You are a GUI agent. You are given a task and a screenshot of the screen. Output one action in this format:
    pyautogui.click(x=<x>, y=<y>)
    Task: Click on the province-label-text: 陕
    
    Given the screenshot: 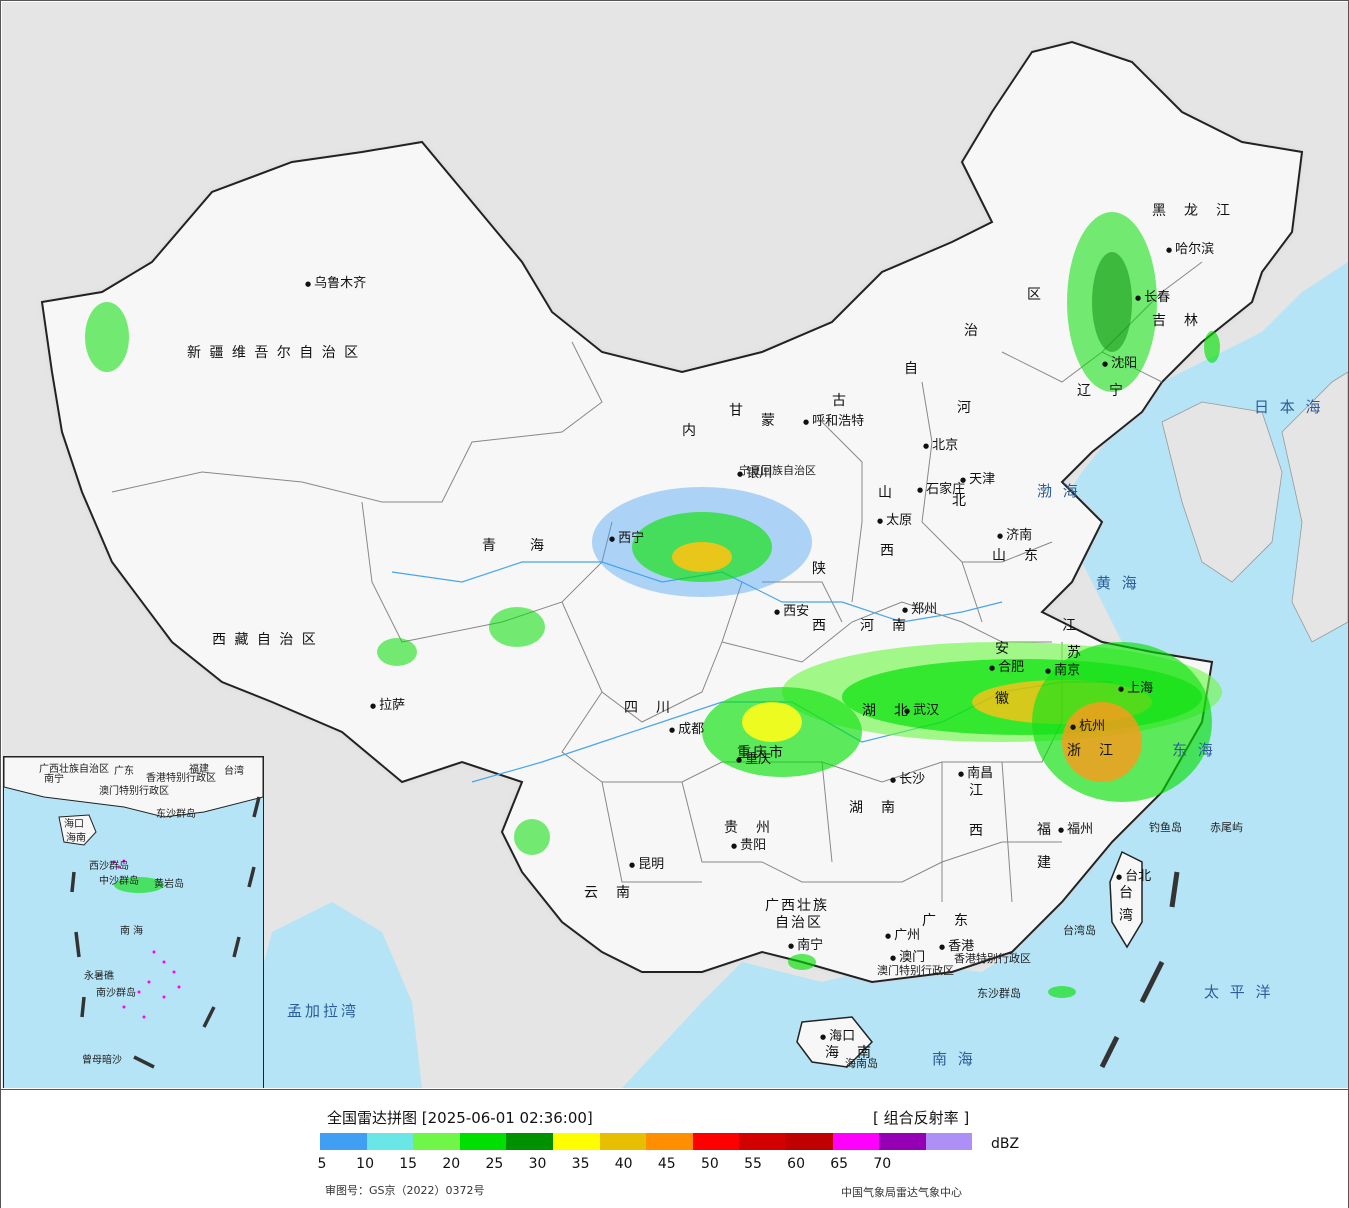 What is the action you would take?
    pyautogui.click(x=820, y=569)
    